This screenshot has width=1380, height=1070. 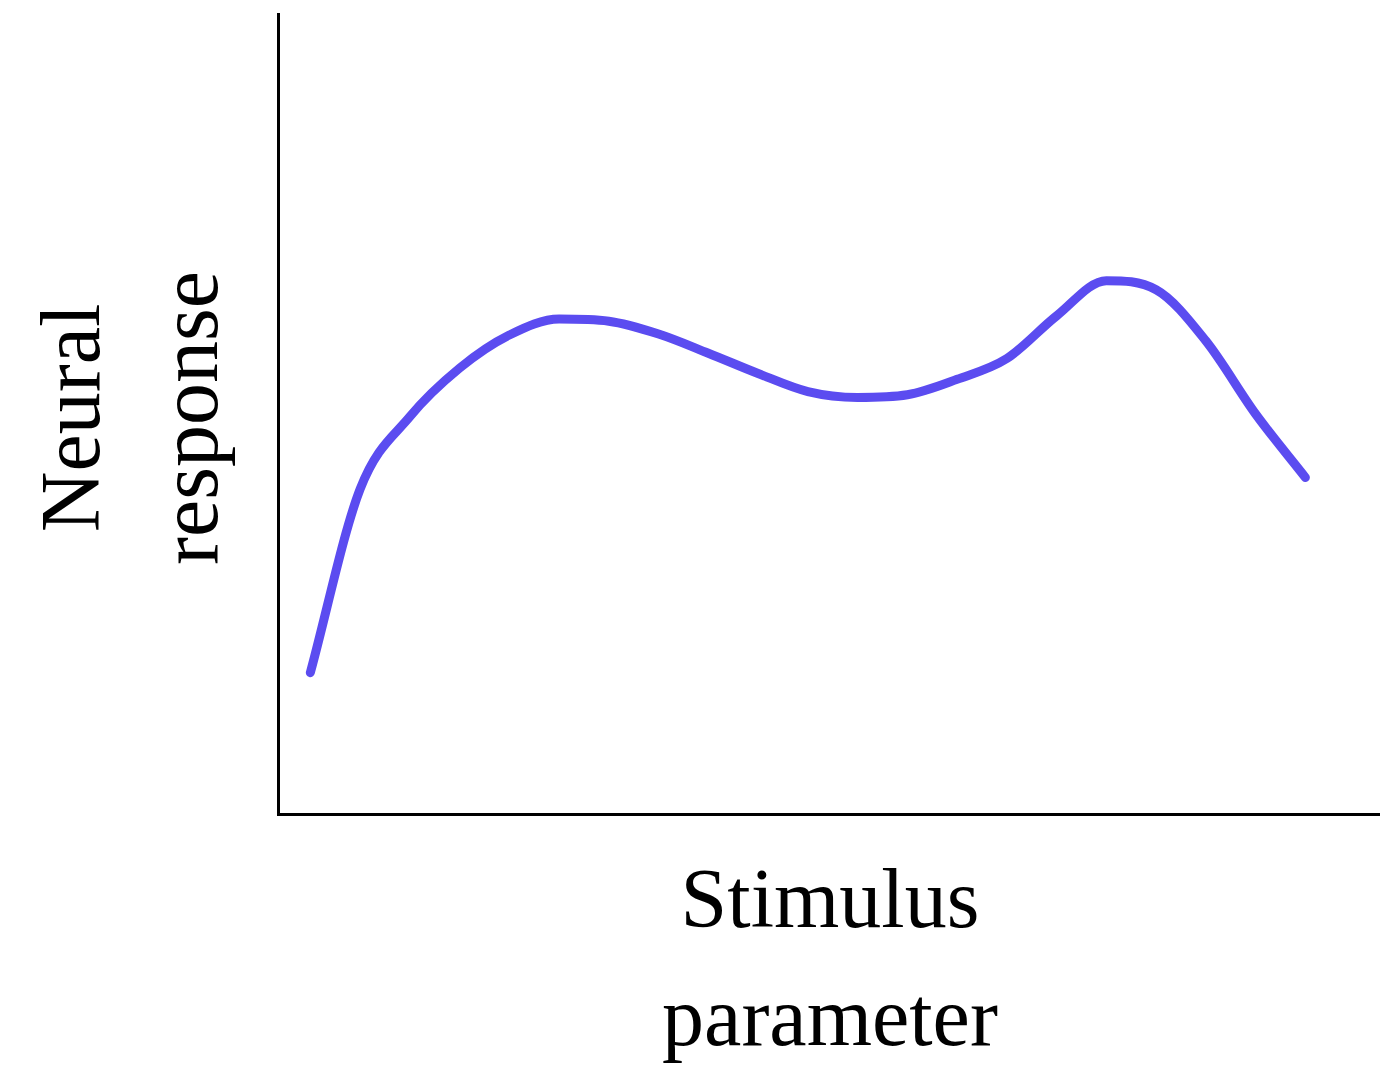 What do you see at coordinates (830, 958) in the screenshot?
I see `x-axis-title: Stimulus parameter` at bounding box center [830, 958].